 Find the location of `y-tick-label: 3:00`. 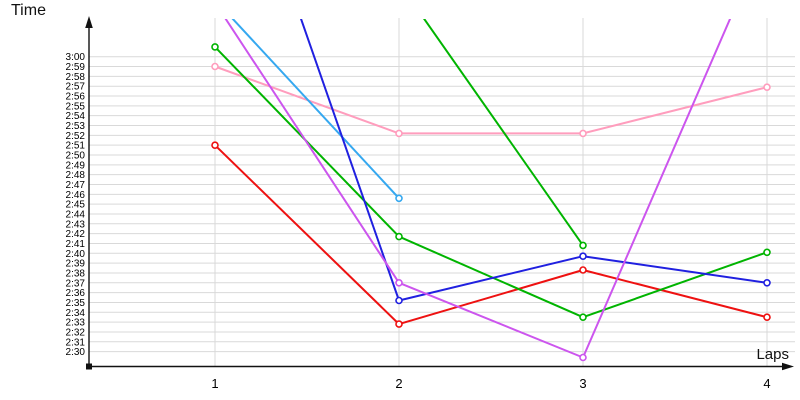

y-tick-label: 3:00 is located at coordinates (76, 57).